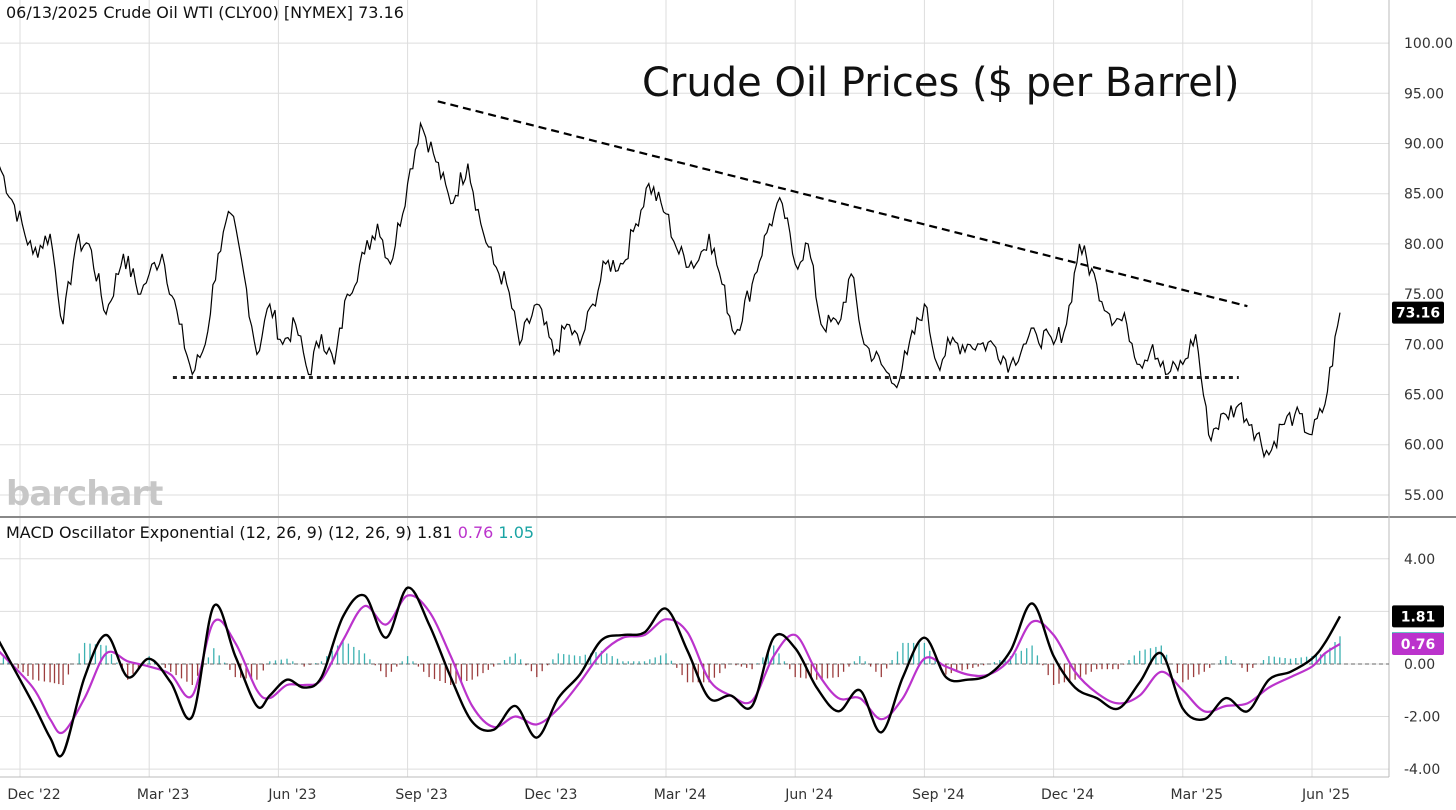 The width and height of the screenshot is (1456, 810). I want to click on price-tick-label: 60.00, so click(1424, 446).